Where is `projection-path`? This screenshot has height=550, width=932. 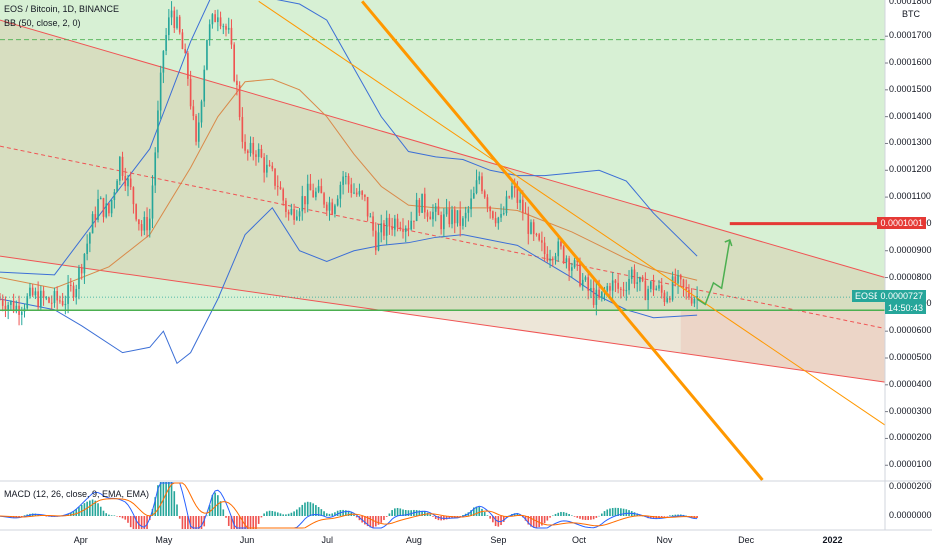
projection-path is located at coordinates (713, 272).